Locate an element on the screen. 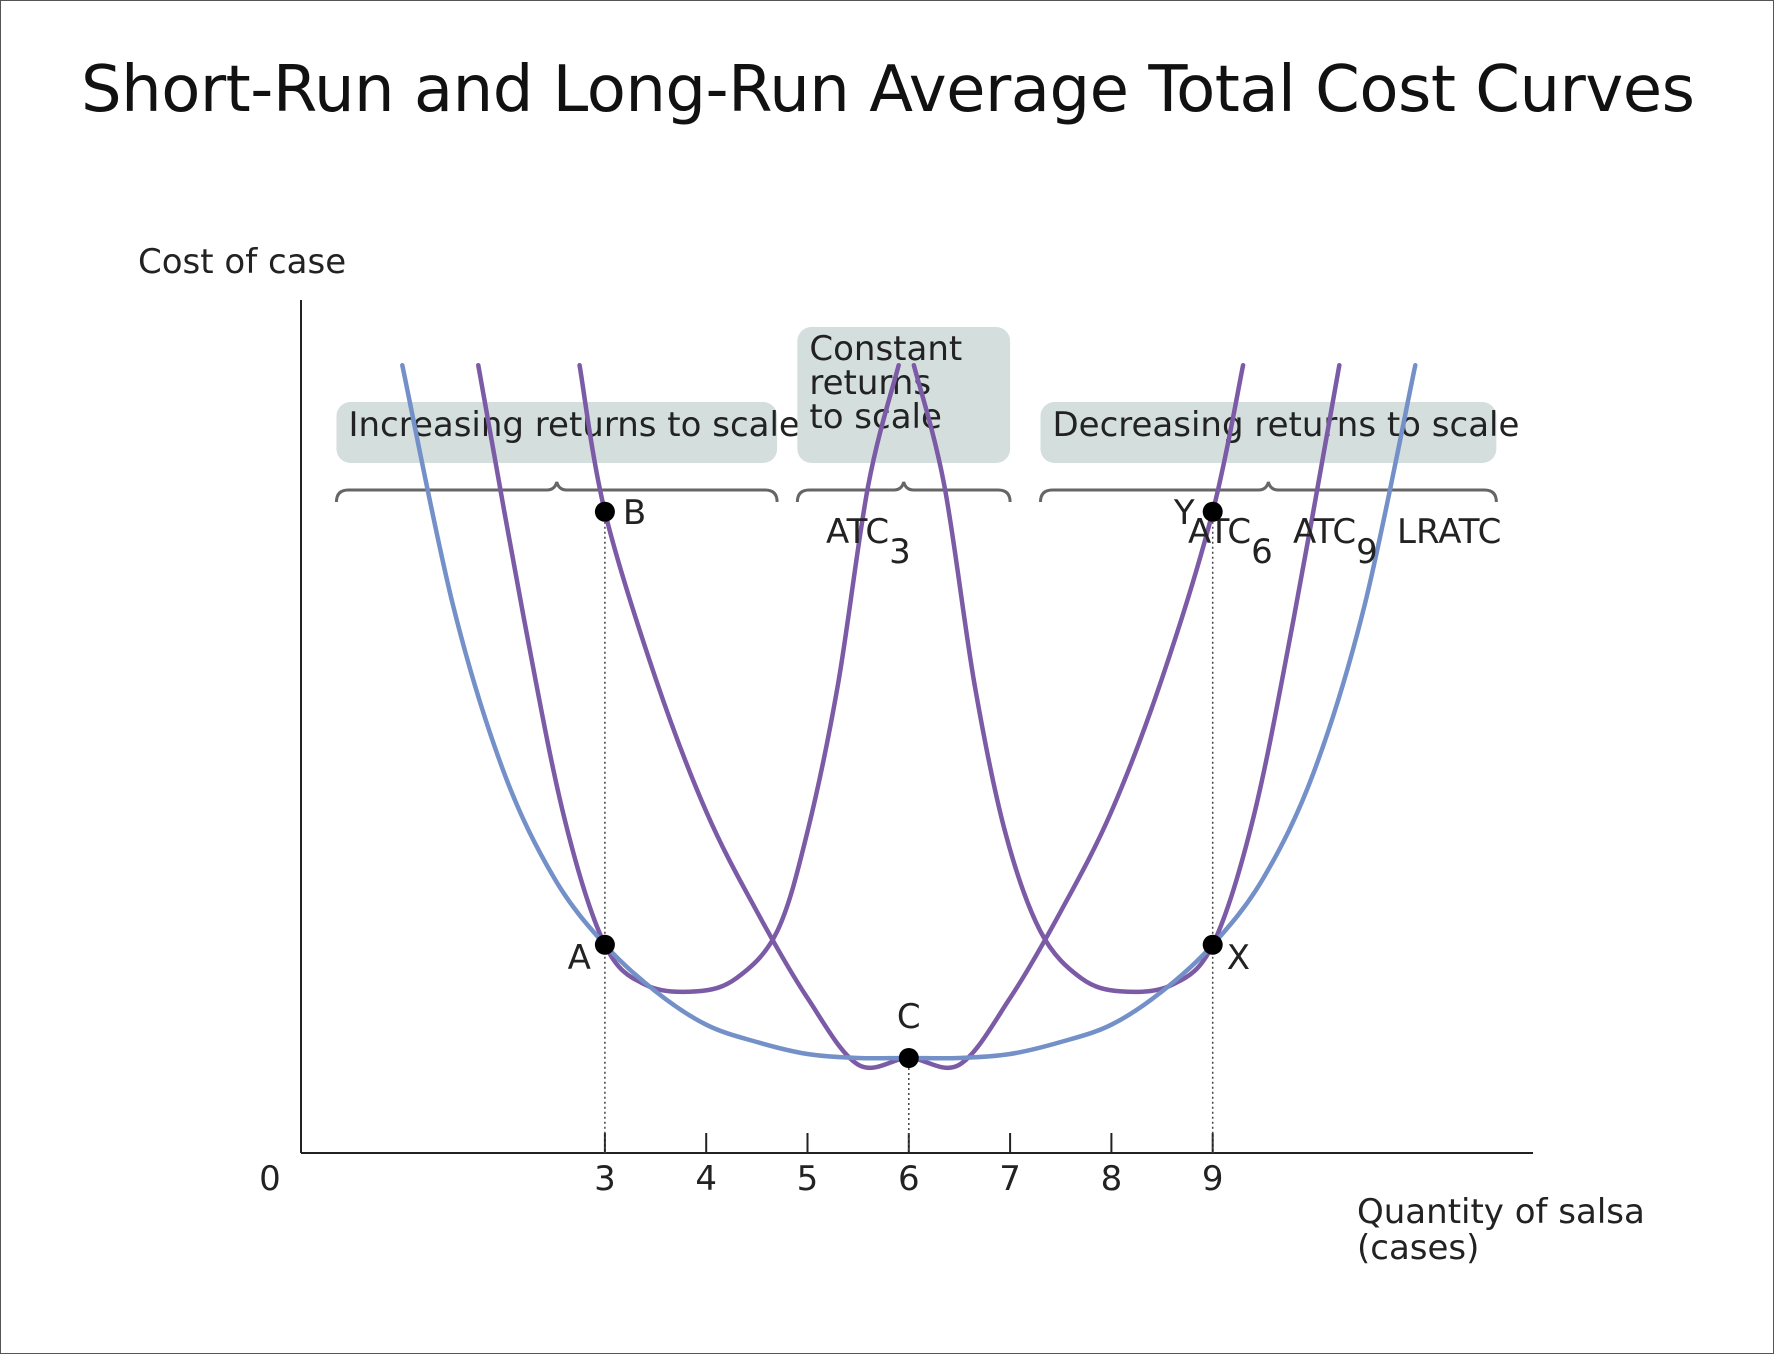  region-label-line: to scale is located at coordinates (875, 417).